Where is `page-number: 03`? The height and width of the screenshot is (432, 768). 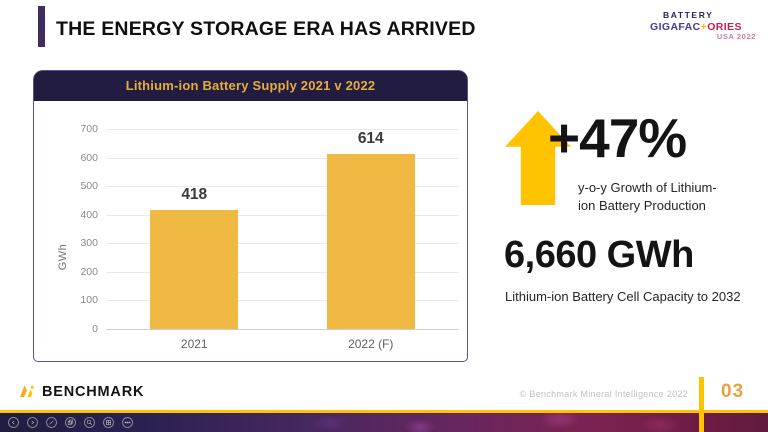 page-number: 03 is located at coordinates (733, 391).